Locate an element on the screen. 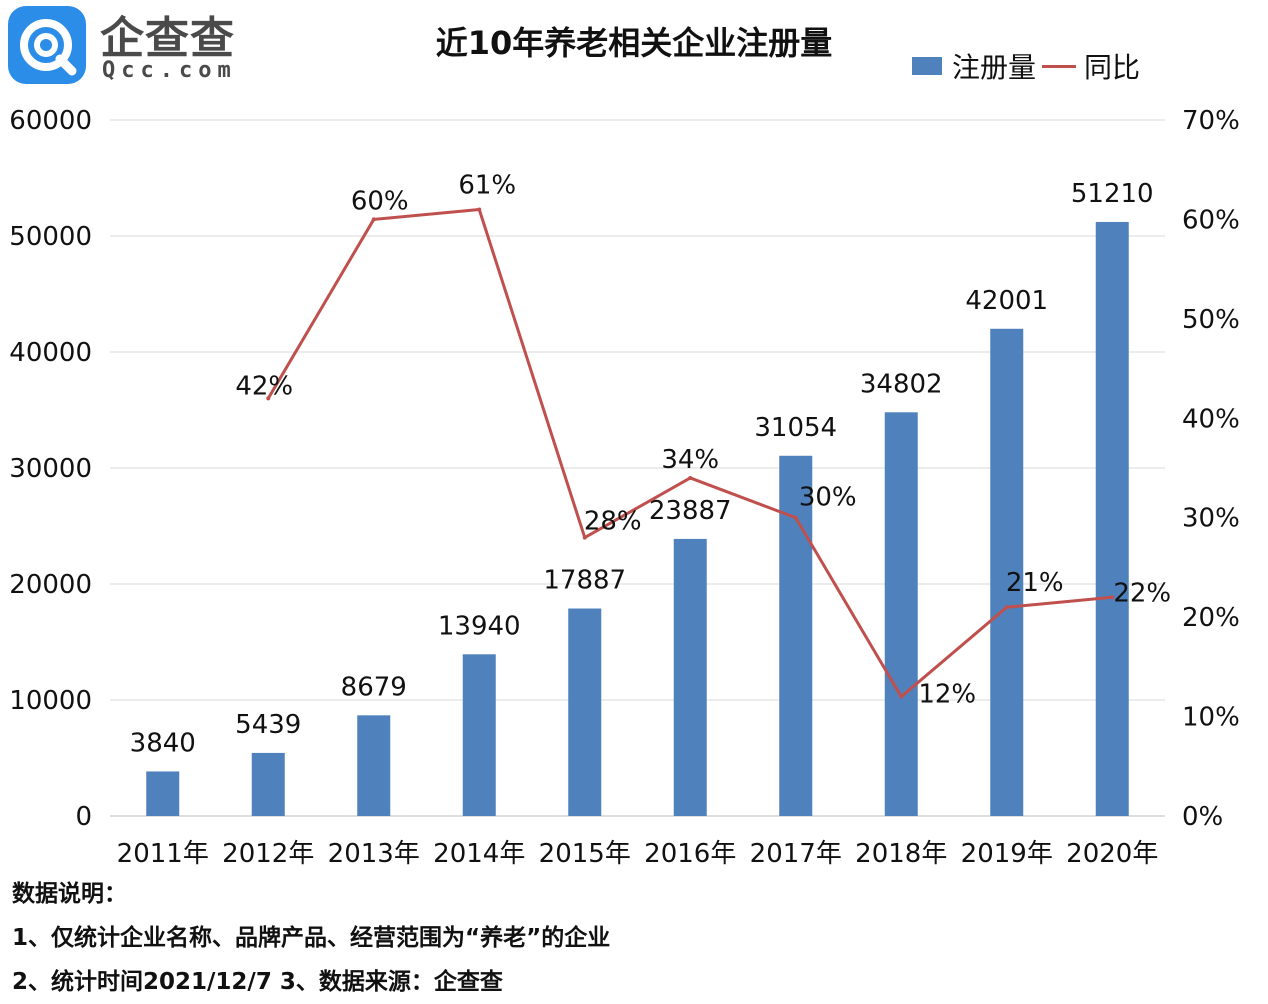 The width and height of the screenshot is (1268, 1004). yoy-value-label: 61% is located at coordinates (487, 185).